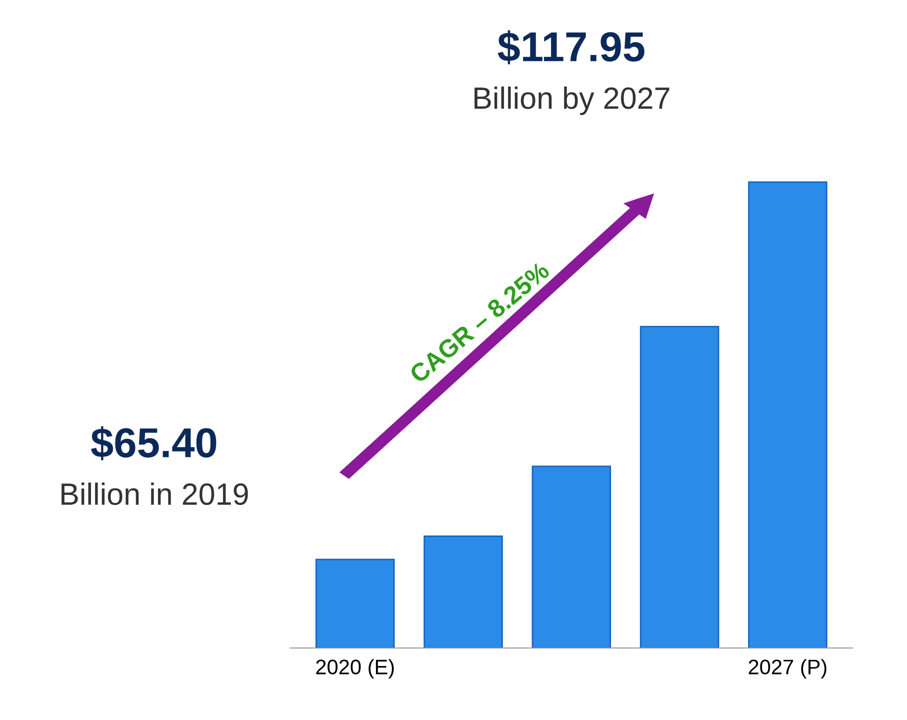 Image resolution: width=907 pixels, height=720 pixels. Describe the element at coordinates (571, 47) in the screenshot. I see `text: $117.95` at that location.